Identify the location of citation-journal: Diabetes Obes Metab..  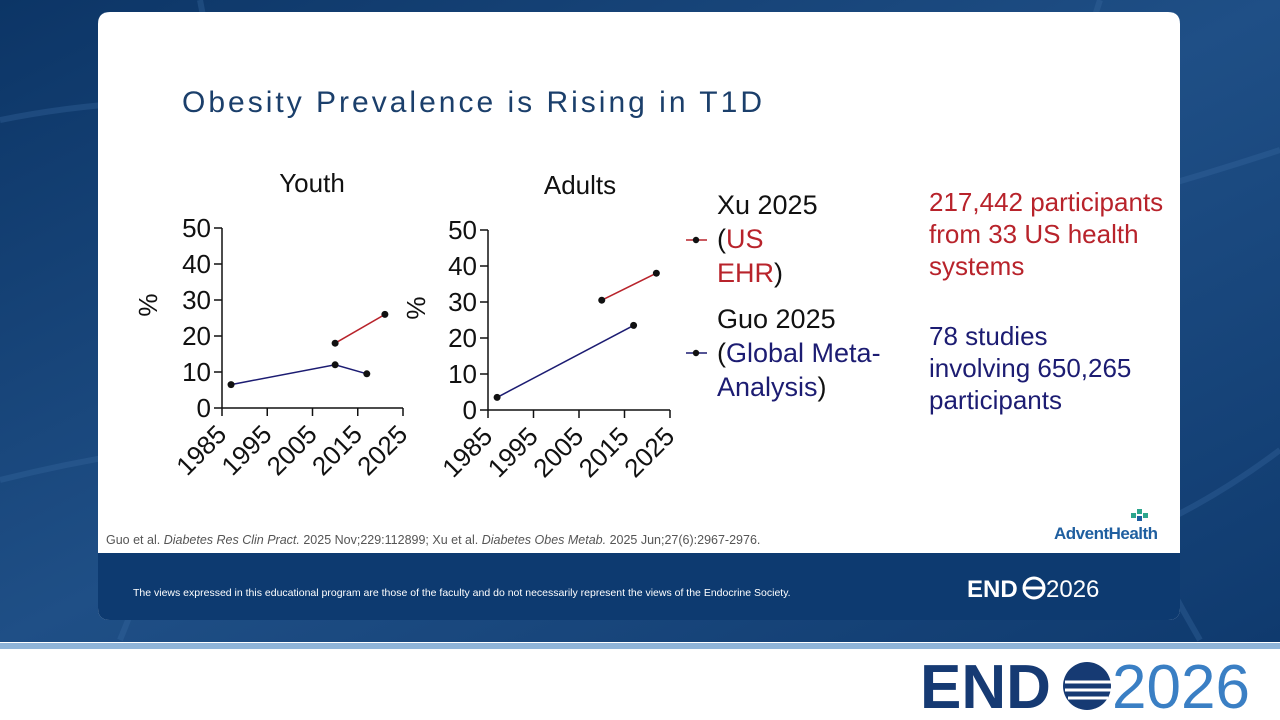
(544, 540).